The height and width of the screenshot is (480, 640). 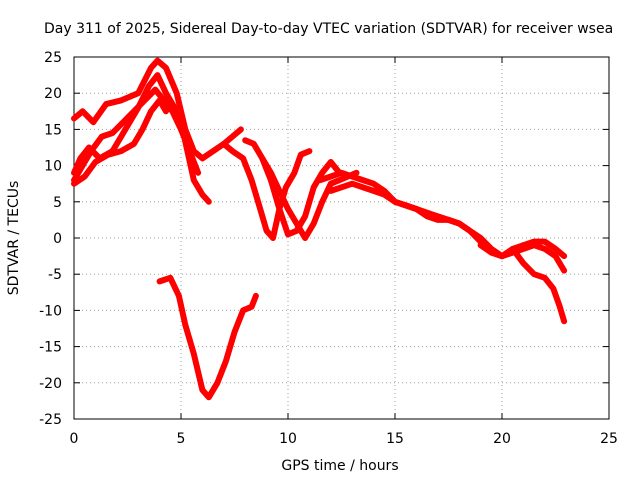 I want to click on y-tick-label: -5, so click(x=55, y=275).